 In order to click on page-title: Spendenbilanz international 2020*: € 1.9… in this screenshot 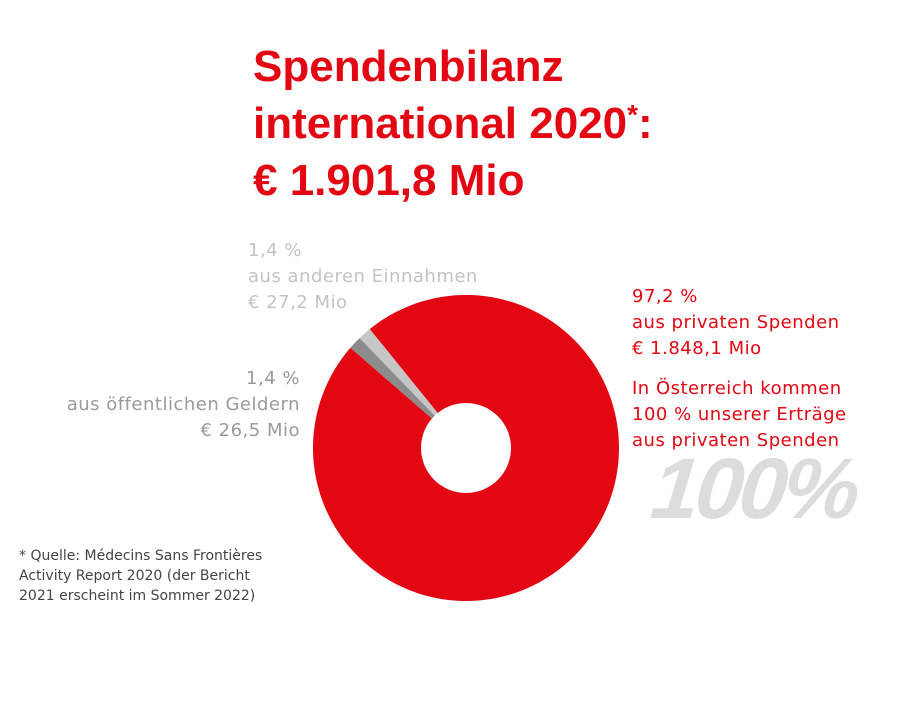, I will do `click(453, 123)`.